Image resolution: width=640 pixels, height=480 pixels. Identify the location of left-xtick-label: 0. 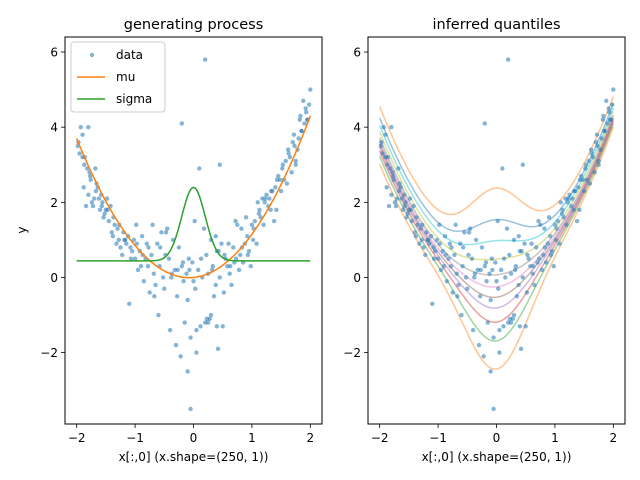
(194, 438).